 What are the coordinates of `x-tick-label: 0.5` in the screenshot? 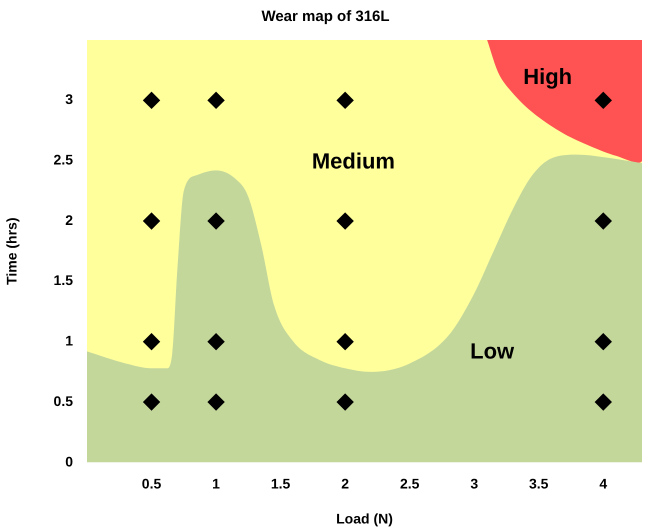 It's located at (152, 484).